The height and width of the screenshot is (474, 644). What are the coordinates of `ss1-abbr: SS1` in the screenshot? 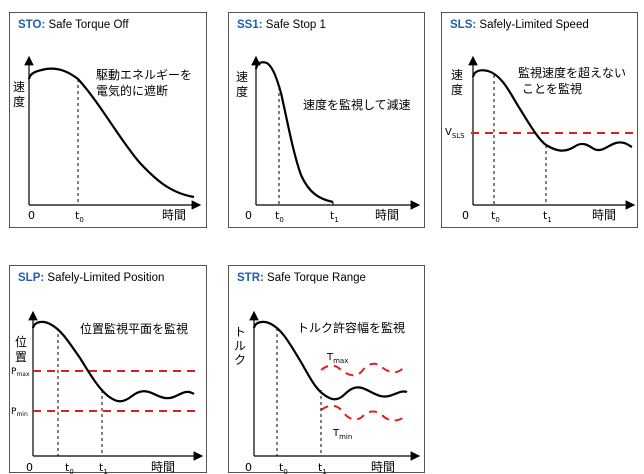 It's located at (248, 25).